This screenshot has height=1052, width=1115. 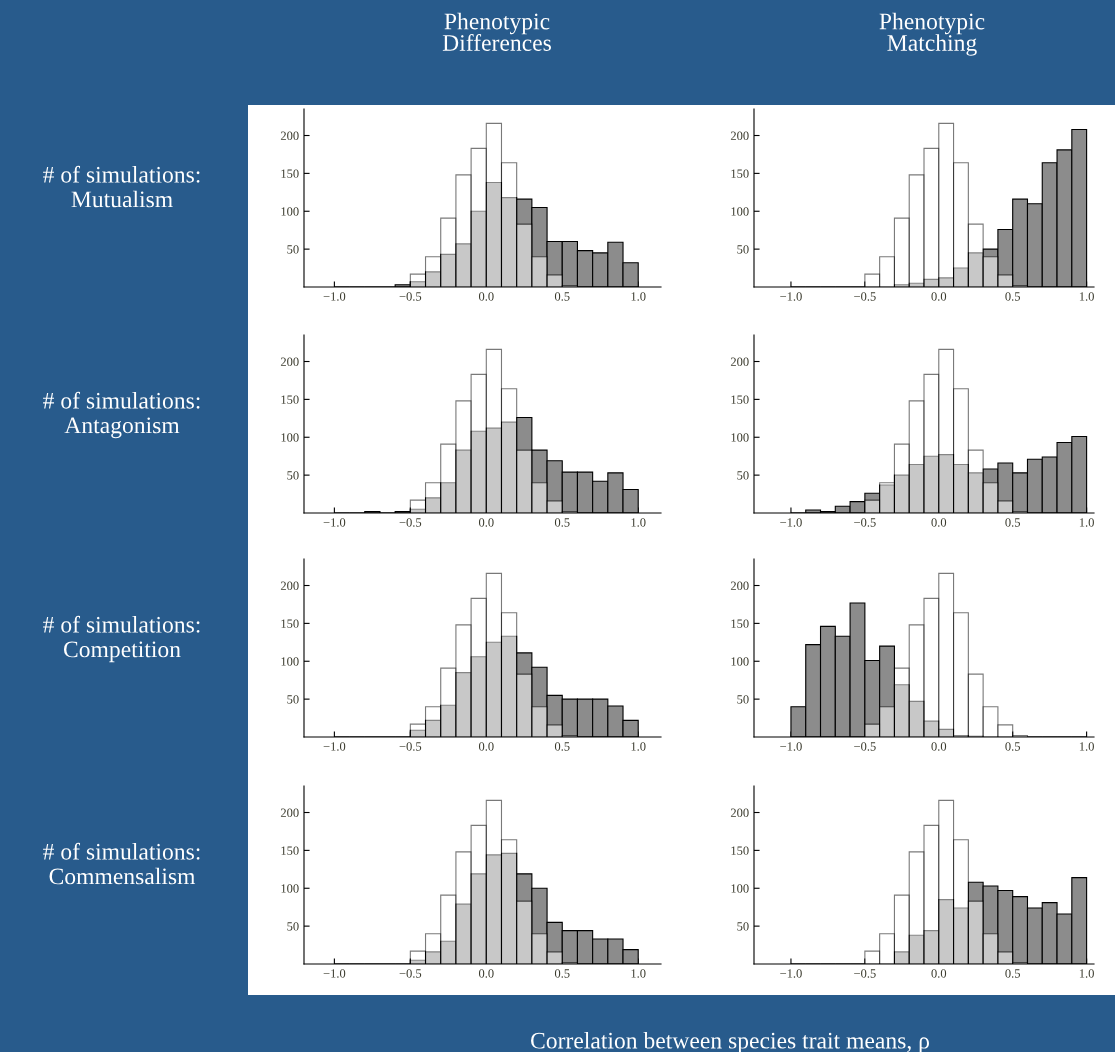 I want to click on y-axis-title: # of simulations: Commensalism, so click(x=121, y=863).